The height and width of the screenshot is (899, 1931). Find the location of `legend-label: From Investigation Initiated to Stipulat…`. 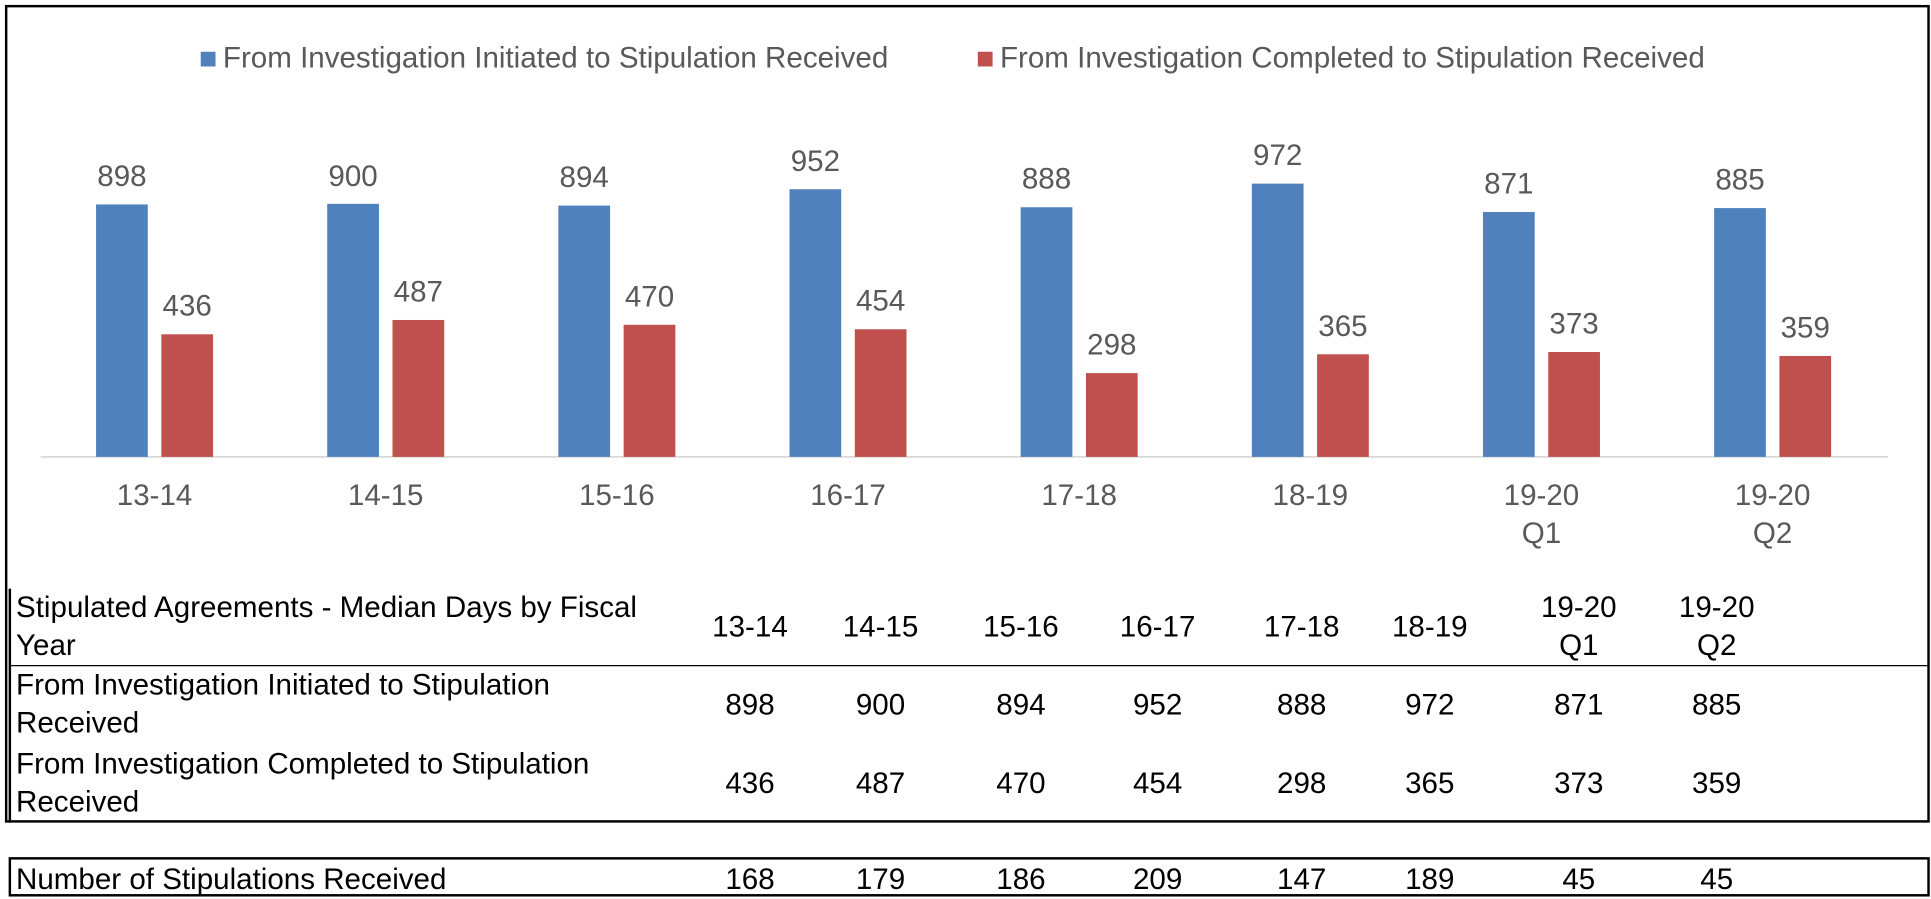

legend-label: From Investigation Initiated to Stipulat… is located at coordinates (555, 58).